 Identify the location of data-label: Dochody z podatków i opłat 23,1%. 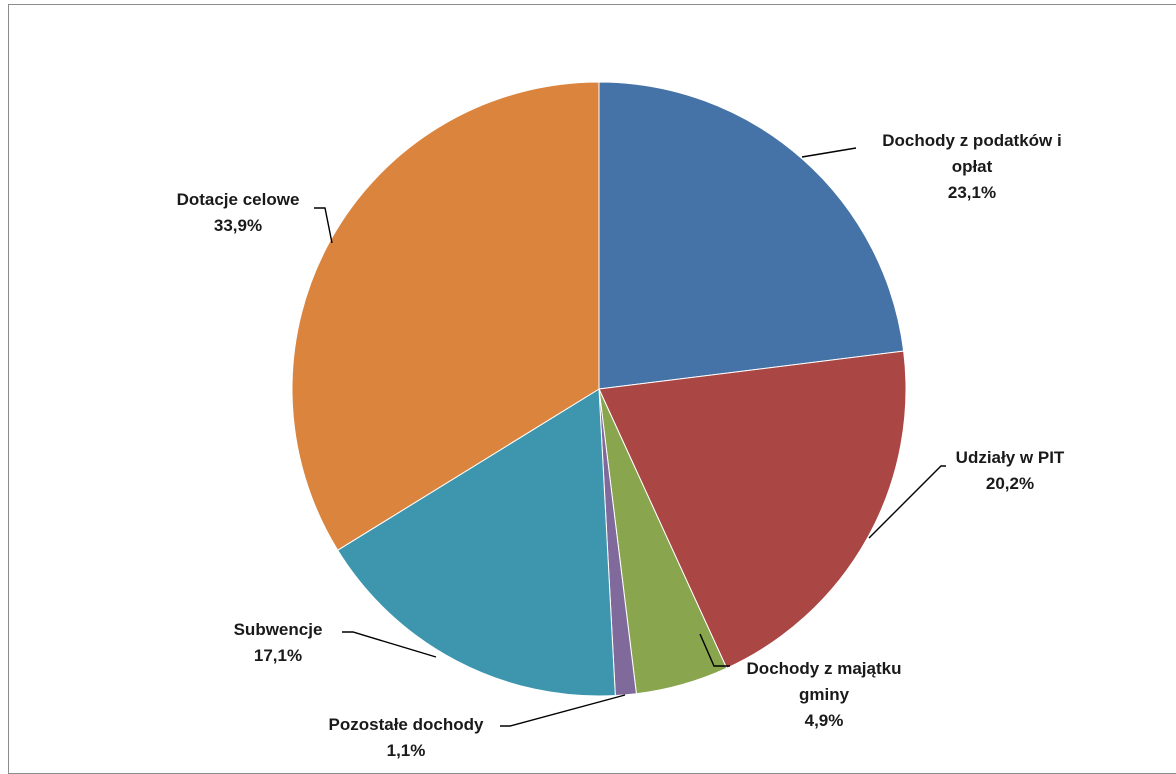
(971, 166).